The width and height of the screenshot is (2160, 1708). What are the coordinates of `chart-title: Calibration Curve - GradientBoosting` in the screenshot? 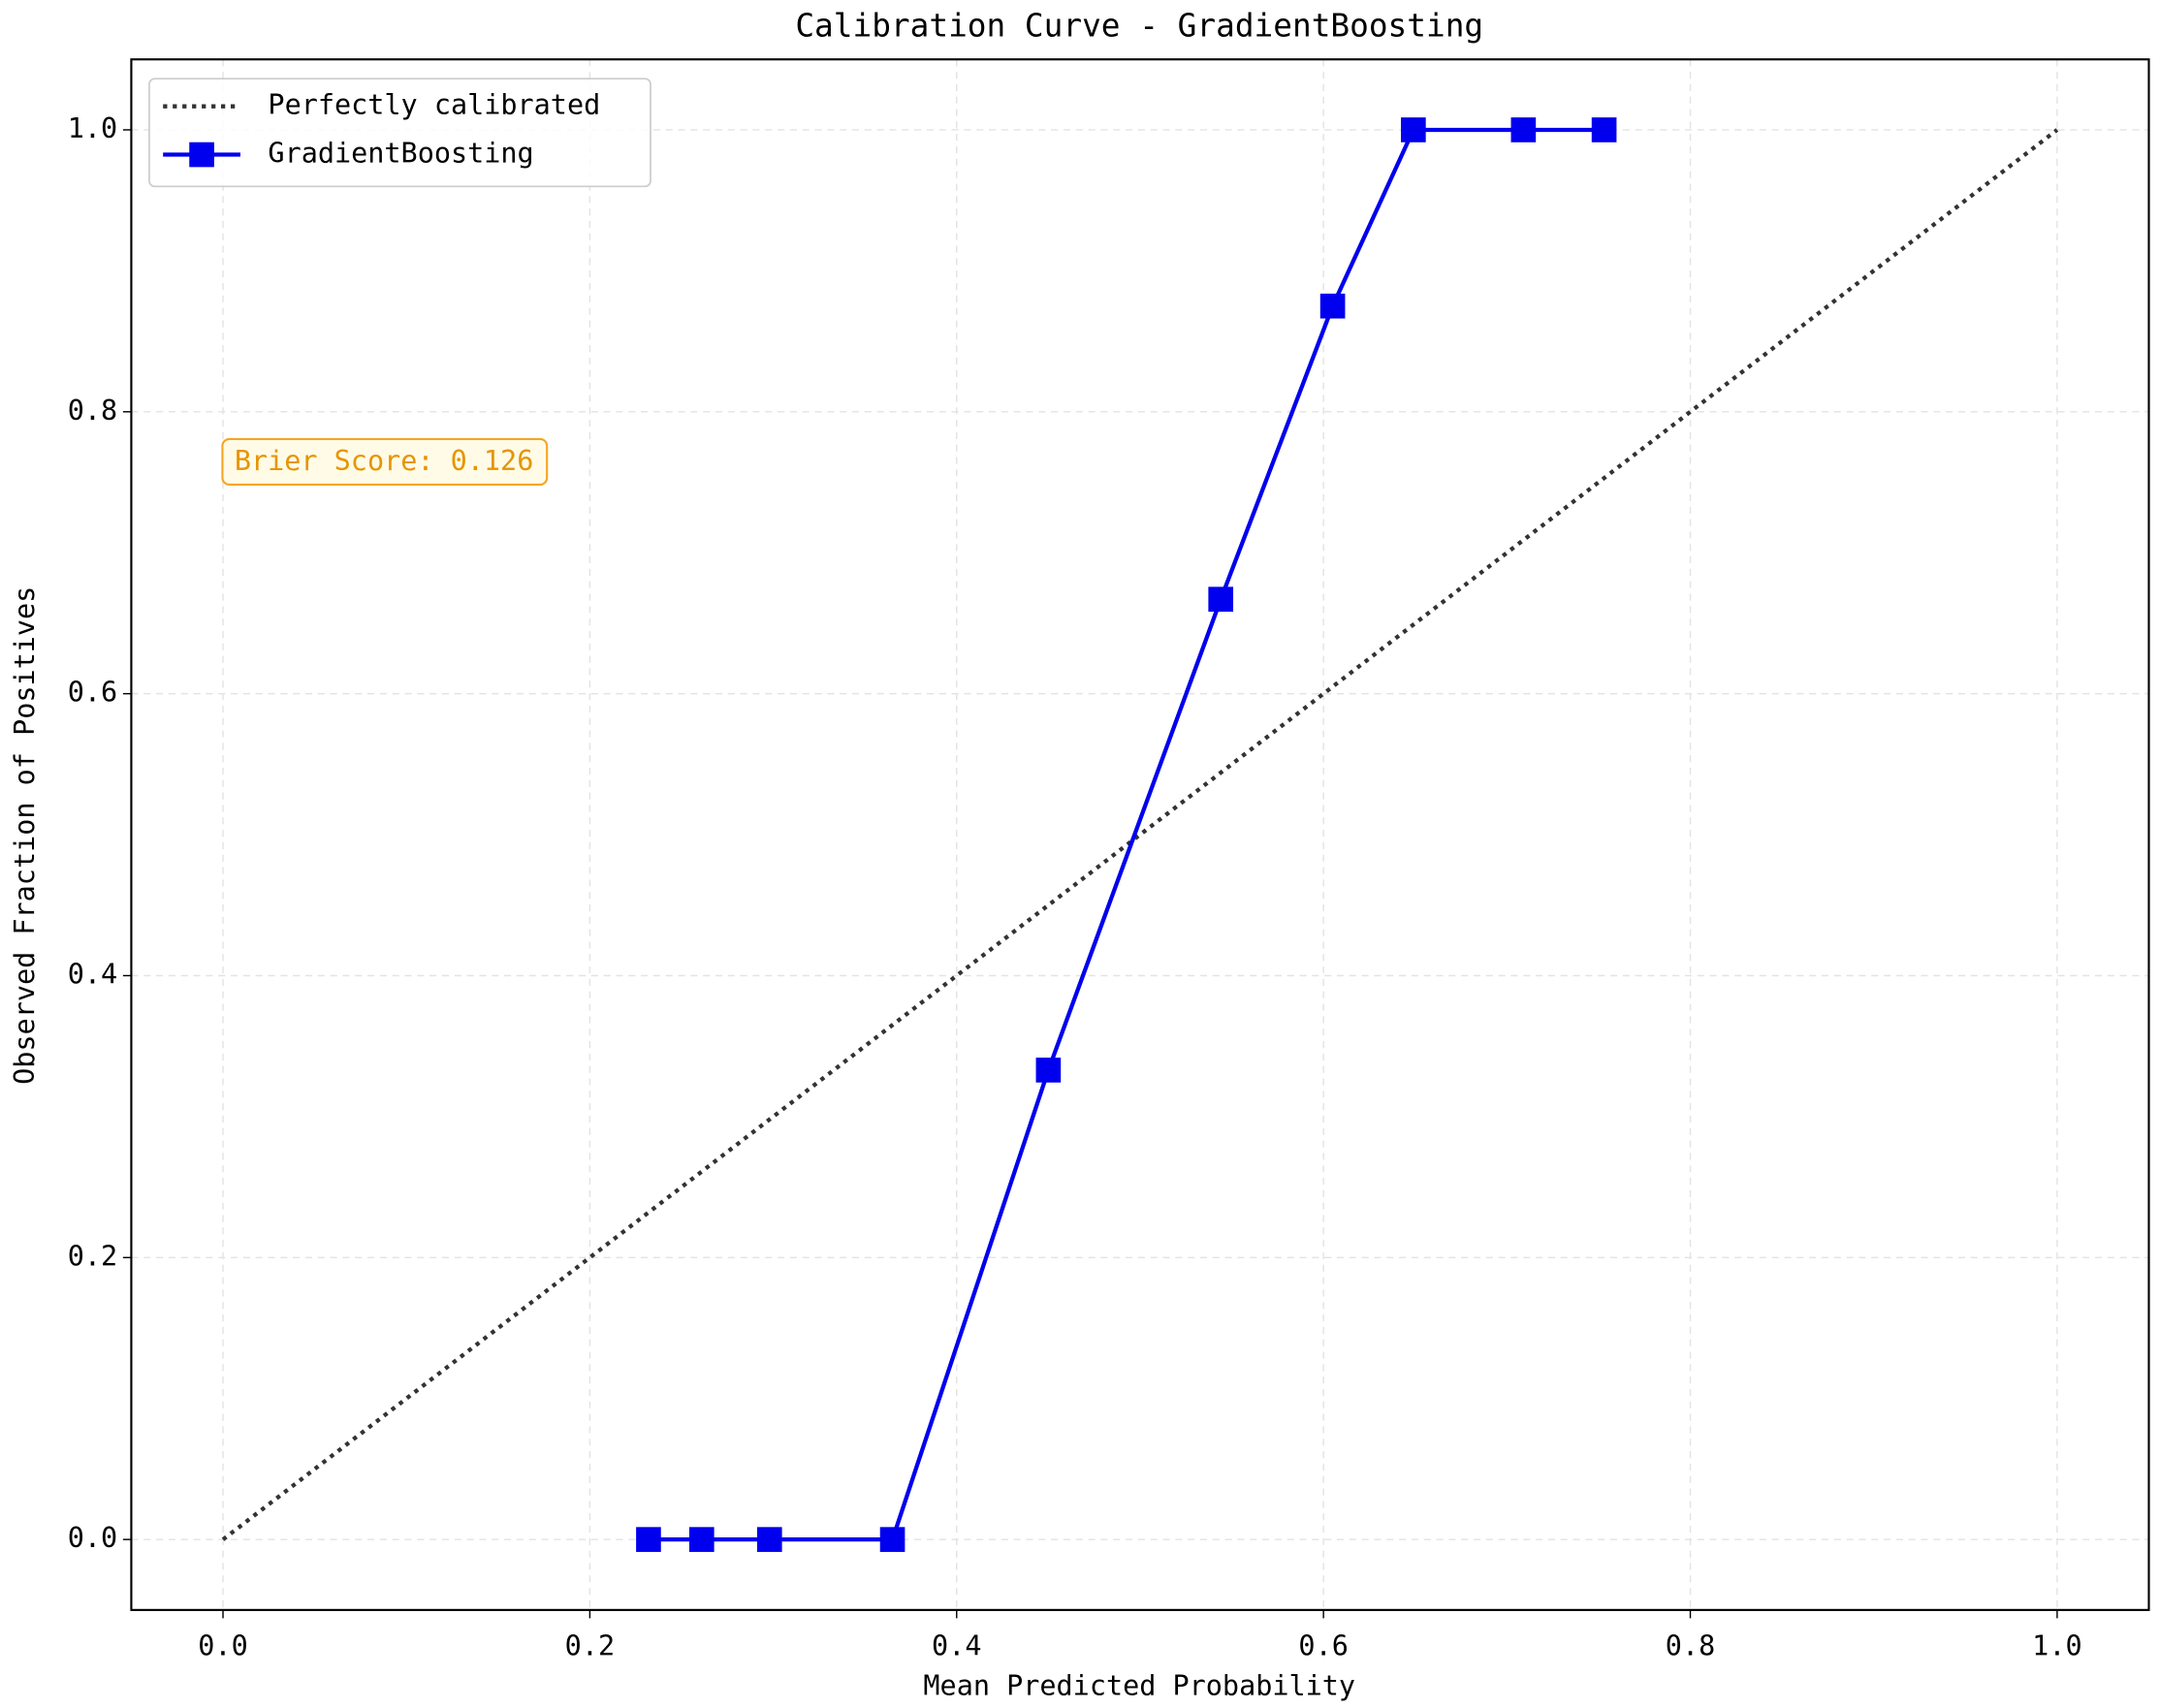 It's located at (1139, 25).